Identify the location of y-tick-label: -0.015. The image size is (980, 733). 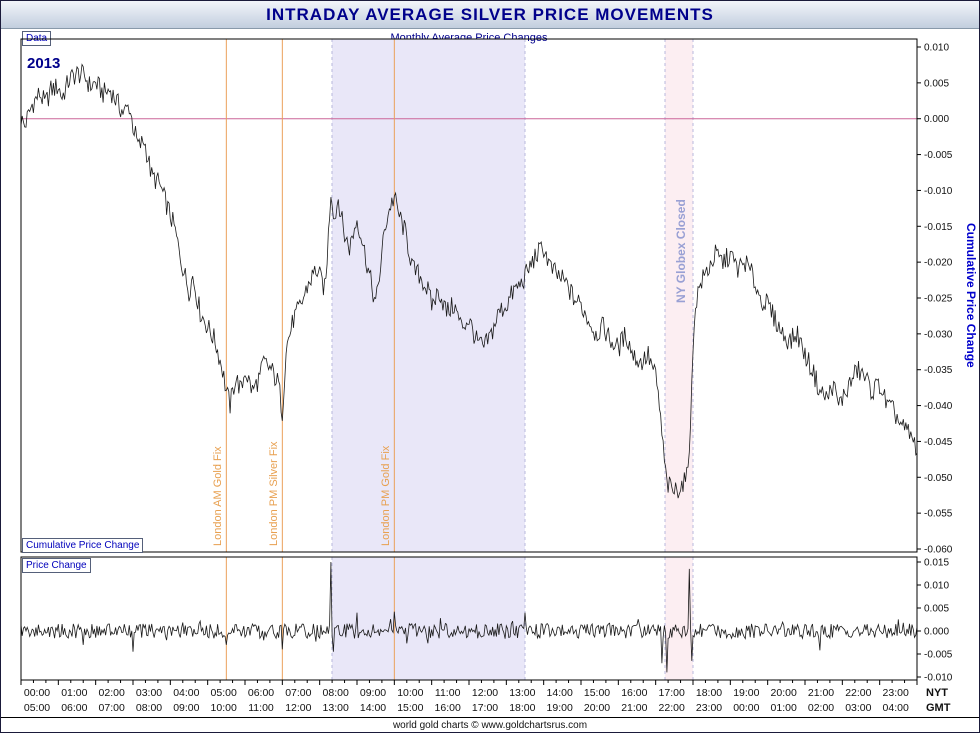
(938, 227).